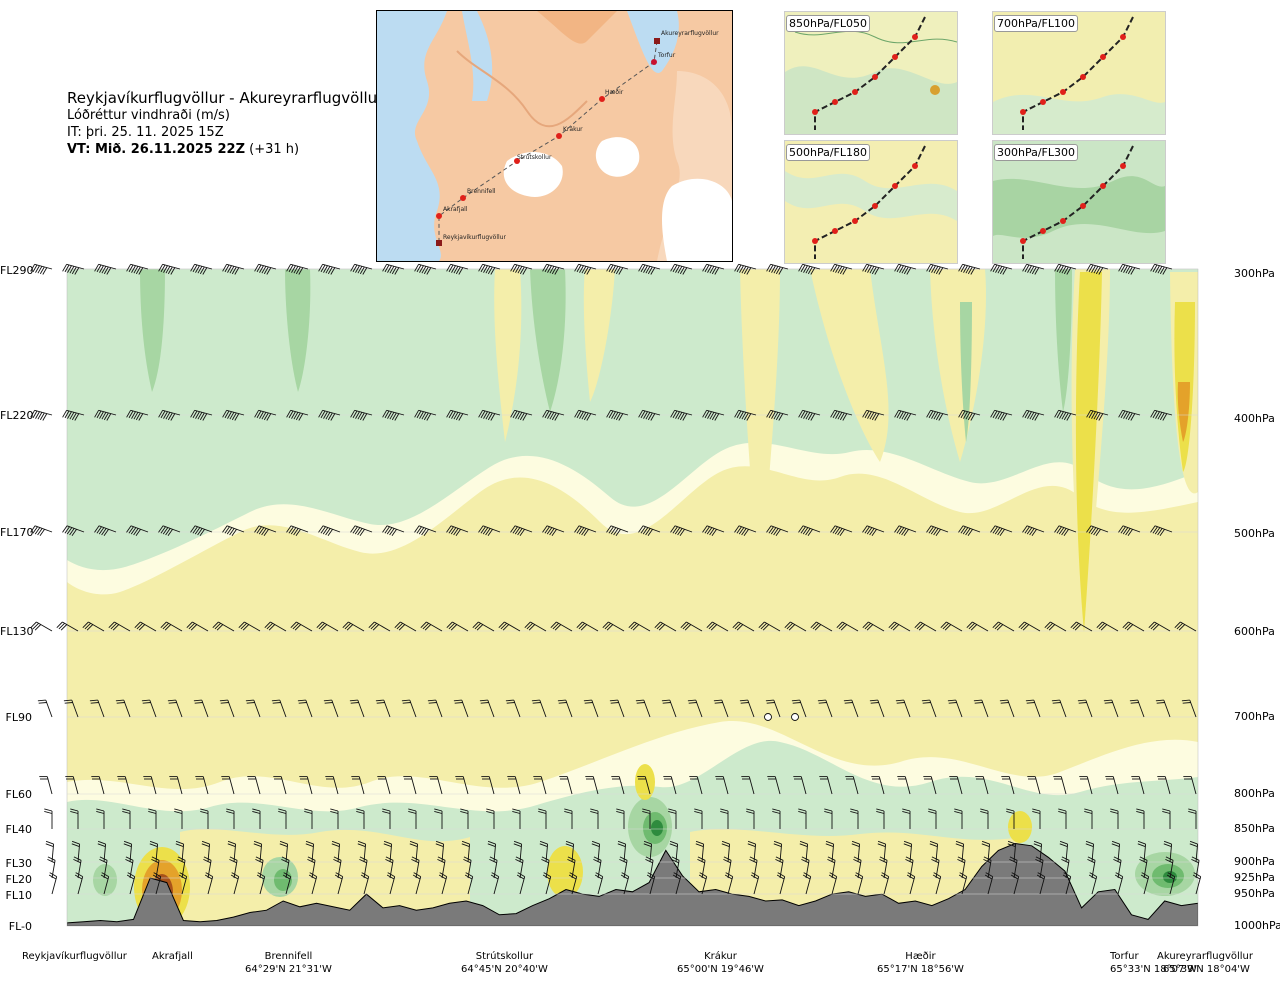 This screenshot has height=981, width=1280. I want to click on station-label-haedir: Hæðir 65°17'N 18°56'W, so click(920, 963).